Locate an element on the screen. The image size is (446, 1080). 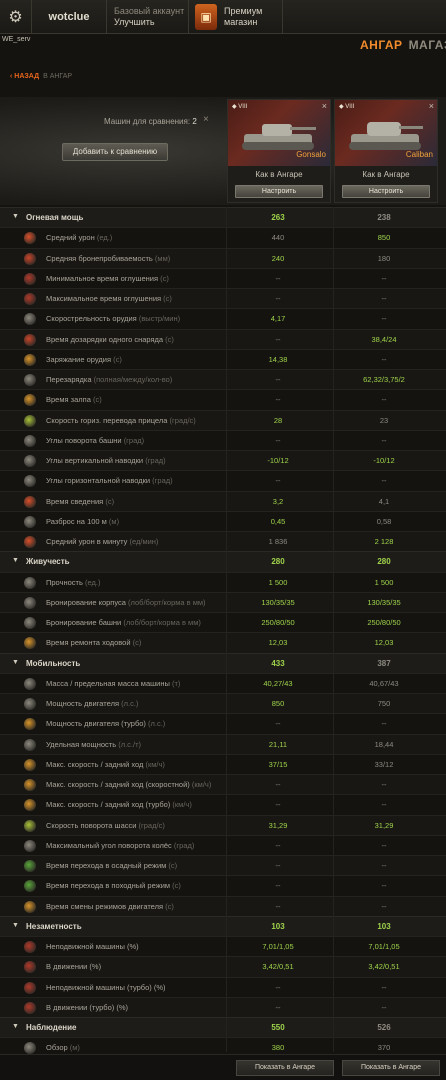
stat-unit: (полная/между/кол-во) is located at coordinates (133, 379).